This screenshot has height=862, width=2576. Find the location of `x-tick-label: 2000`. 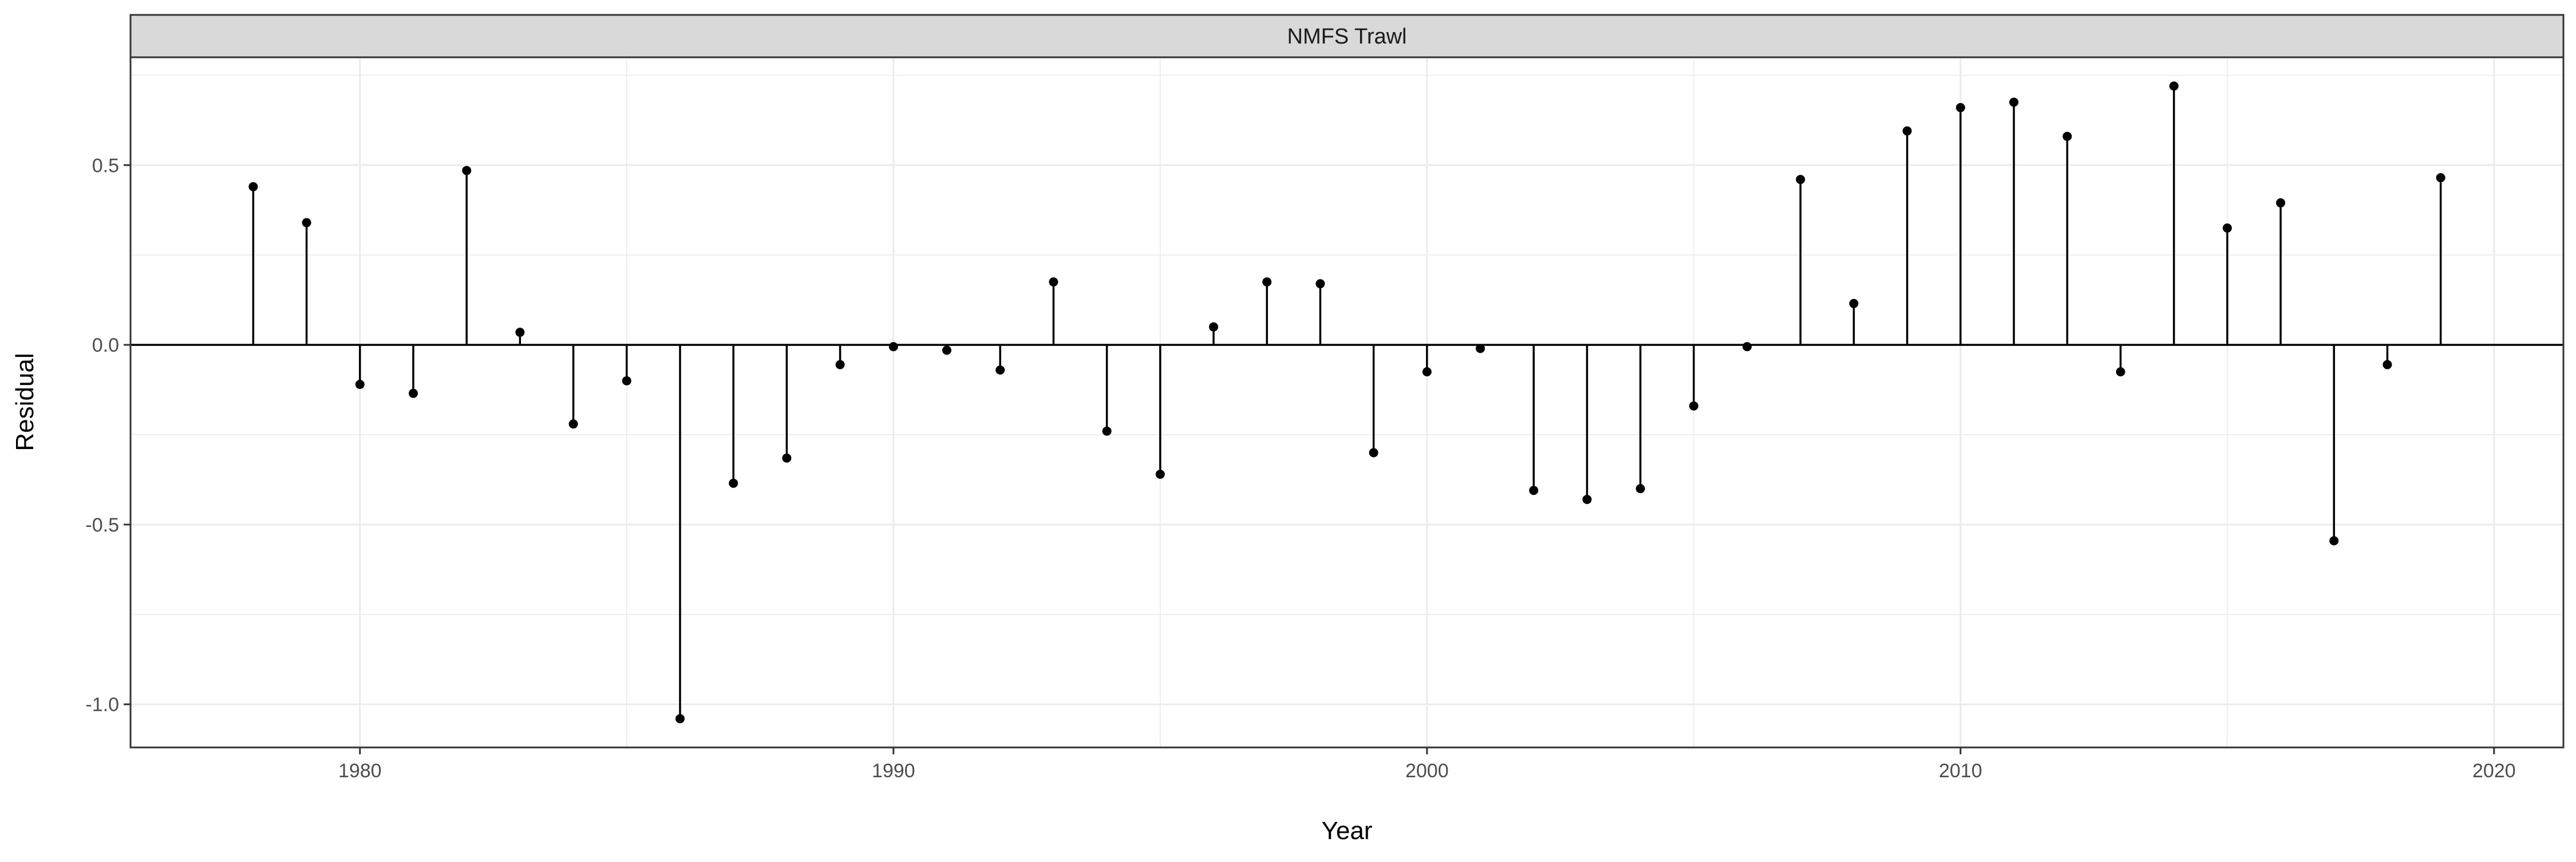

x-tick-label: 2000 is located at coordinates (1427, 771).